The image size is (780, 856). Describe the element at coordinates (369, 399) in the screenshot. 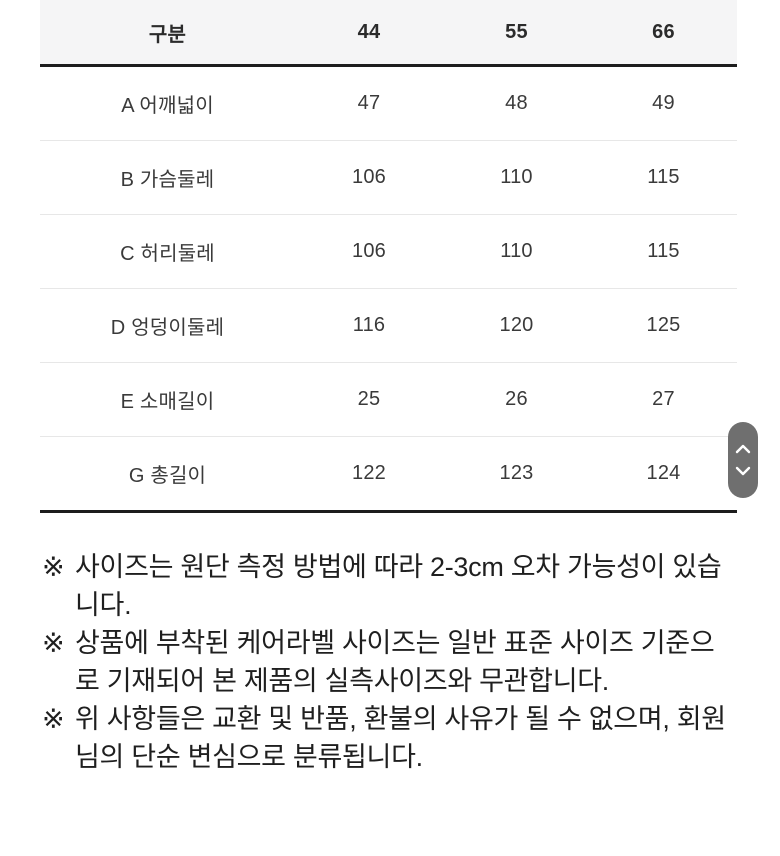

I see `row-value: 25` at that location.